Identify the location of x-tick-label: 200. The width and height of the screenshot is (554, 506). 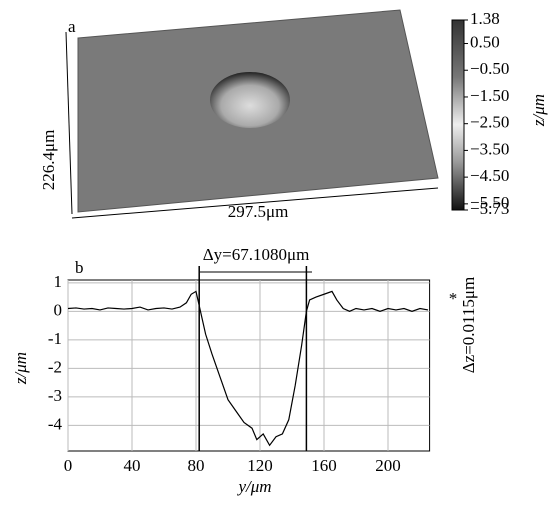
(388, 465).